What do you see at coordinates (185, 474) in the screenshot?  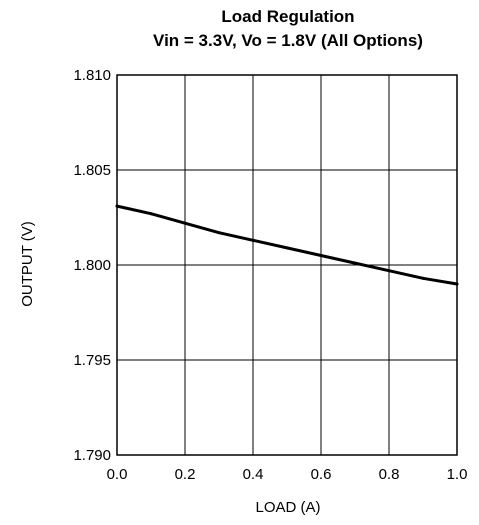 I see `x-tick-label: 0.2` at bounding box center [185, 474].